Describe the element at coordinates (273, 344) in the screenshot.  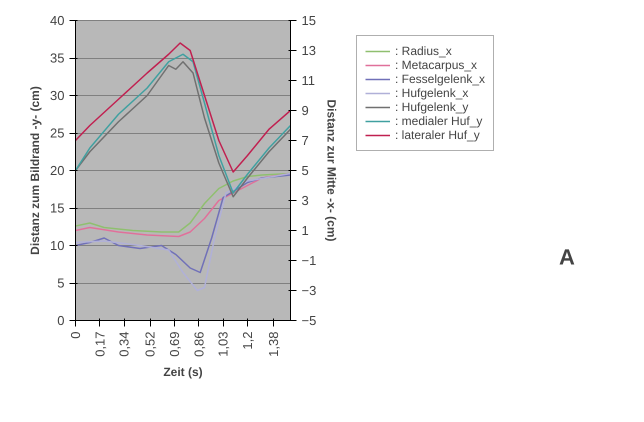
I see `x-tick-label: 1,38` at that location.